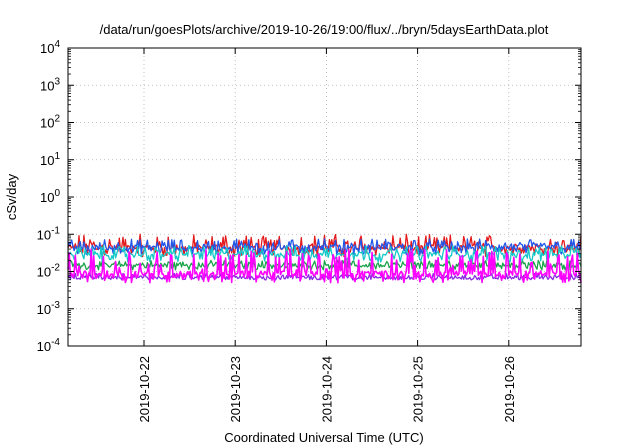  I want to click on y-tick-label: 10⁻¹, so click(49, 233).